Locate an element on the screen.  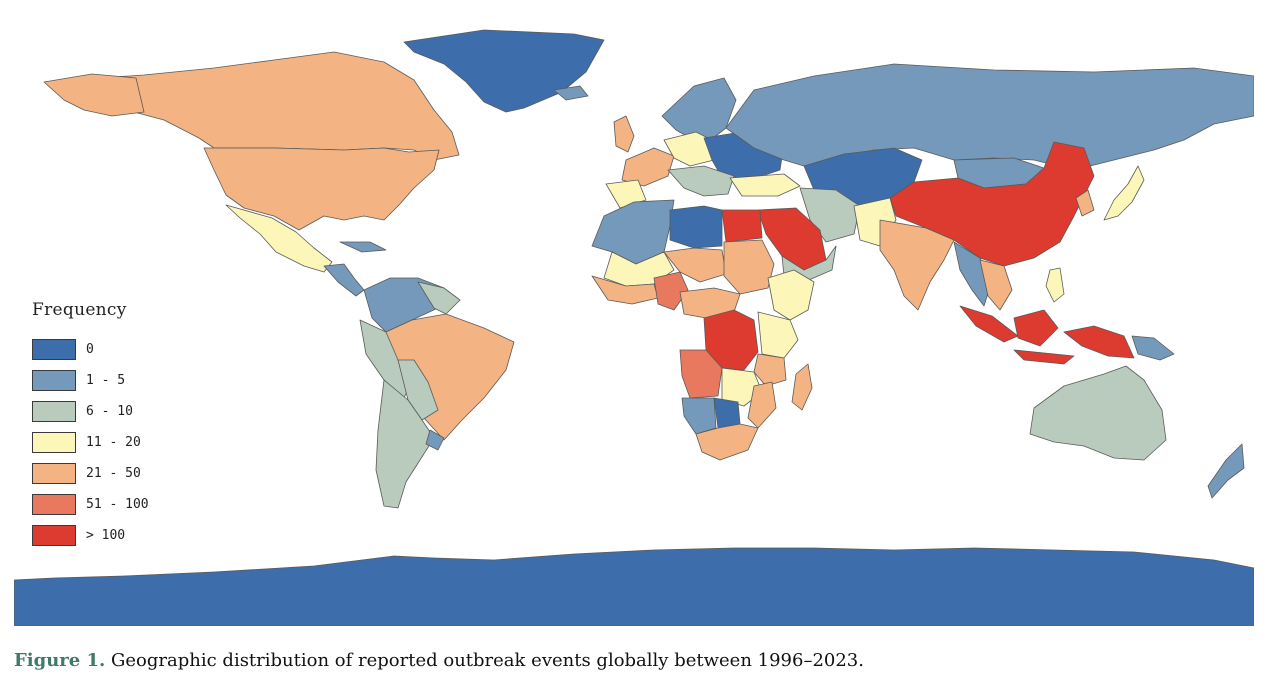
mexico is located at coordinates (279, 238).